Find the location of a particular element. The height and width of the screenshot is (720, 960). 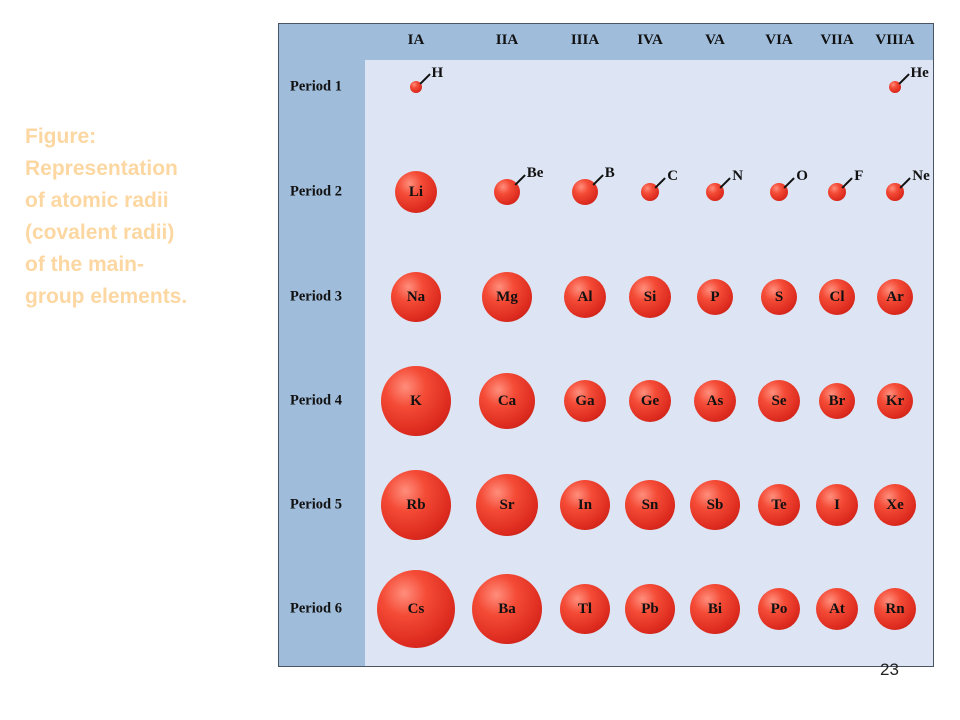

period-label-5: Period 5 is located at coordinates (316, 504).